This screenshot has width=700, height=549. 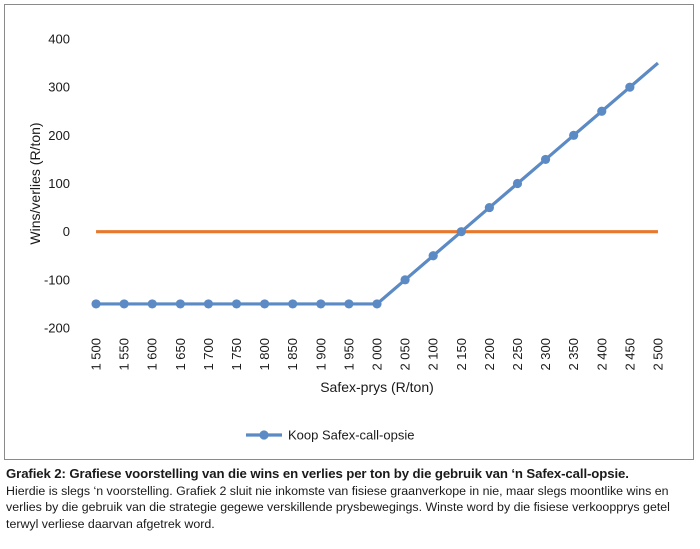 I want to click on x-tick-label: 1 900, so click(x=320, y=354).